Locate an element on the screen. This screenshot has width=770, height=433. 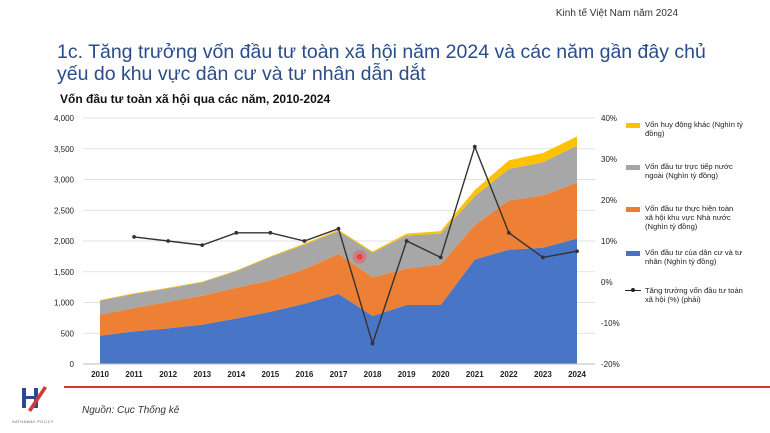
x-tick-label: 2018 is located at coordinates (373, 374).